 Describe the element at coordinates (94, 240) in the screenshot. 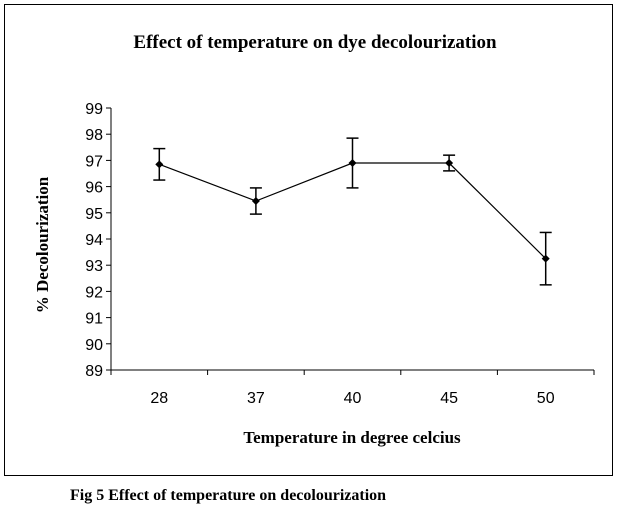

I see `y-tick-label: 94` at that location.